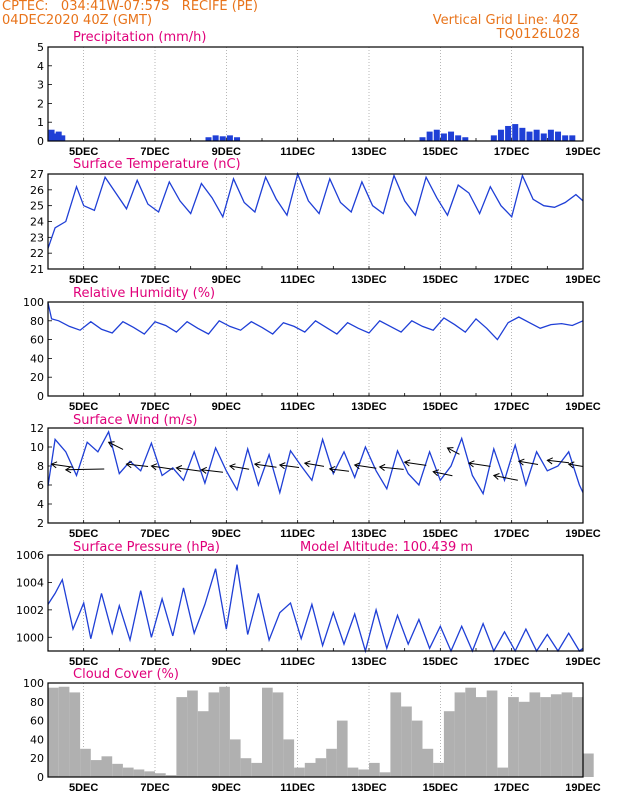 This screenshot has width=618, height=800. I want to click on panel-title: Cloud Cover (%), so click(126, 674).